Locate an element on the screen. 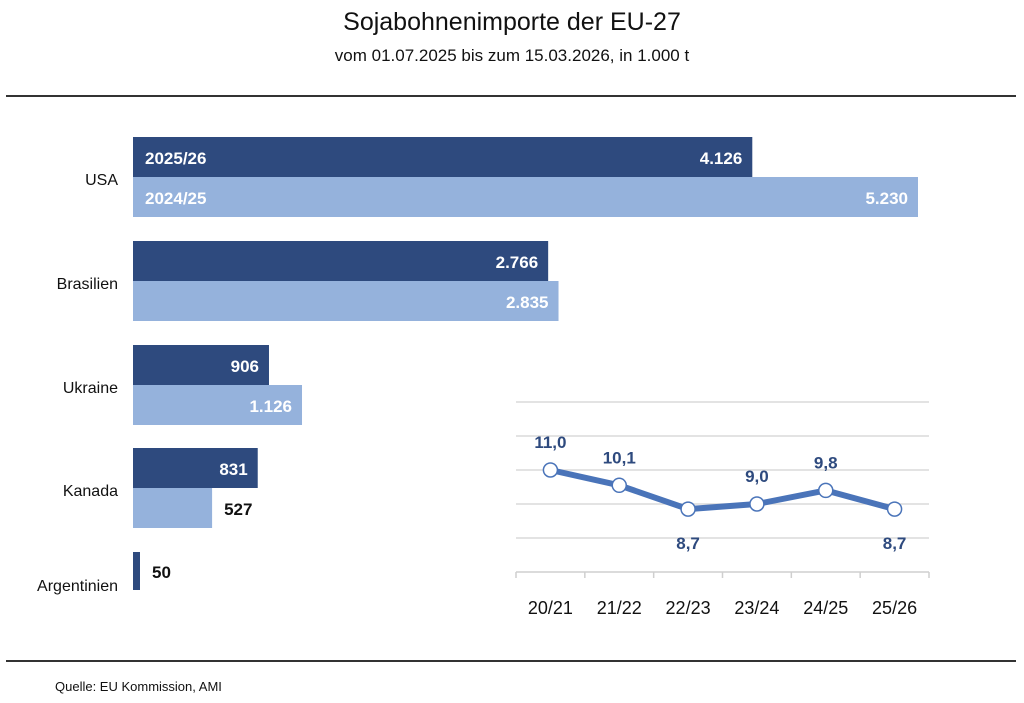  bar-value-label: 2.835 is located at coordinates (527, 302).